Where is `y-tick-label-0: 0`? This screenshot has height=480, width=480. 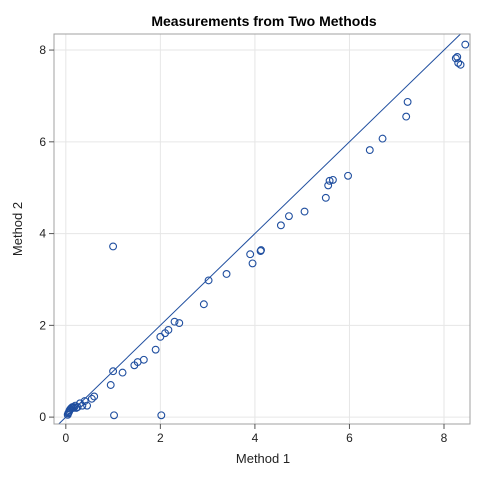
y-tick-label-0: 0 is located at coordinates (42, 417).